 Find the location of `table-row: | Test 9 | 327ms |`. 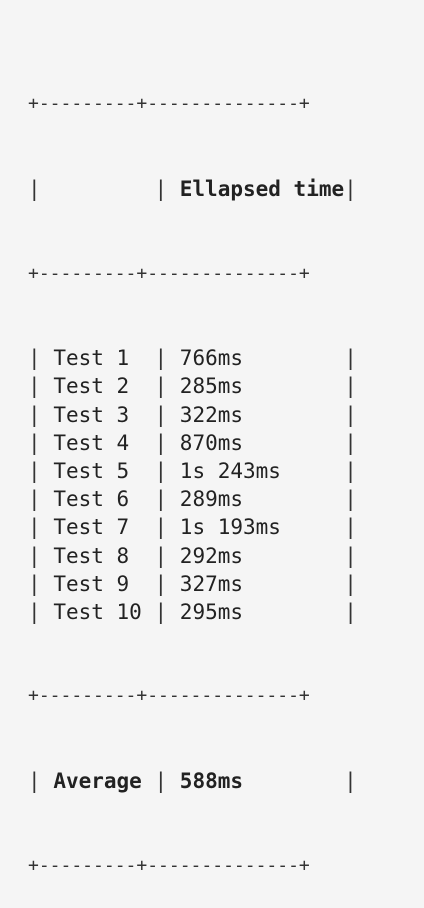

table-row: | Test 9 | 327ms | is located at coordinates (192, 583).